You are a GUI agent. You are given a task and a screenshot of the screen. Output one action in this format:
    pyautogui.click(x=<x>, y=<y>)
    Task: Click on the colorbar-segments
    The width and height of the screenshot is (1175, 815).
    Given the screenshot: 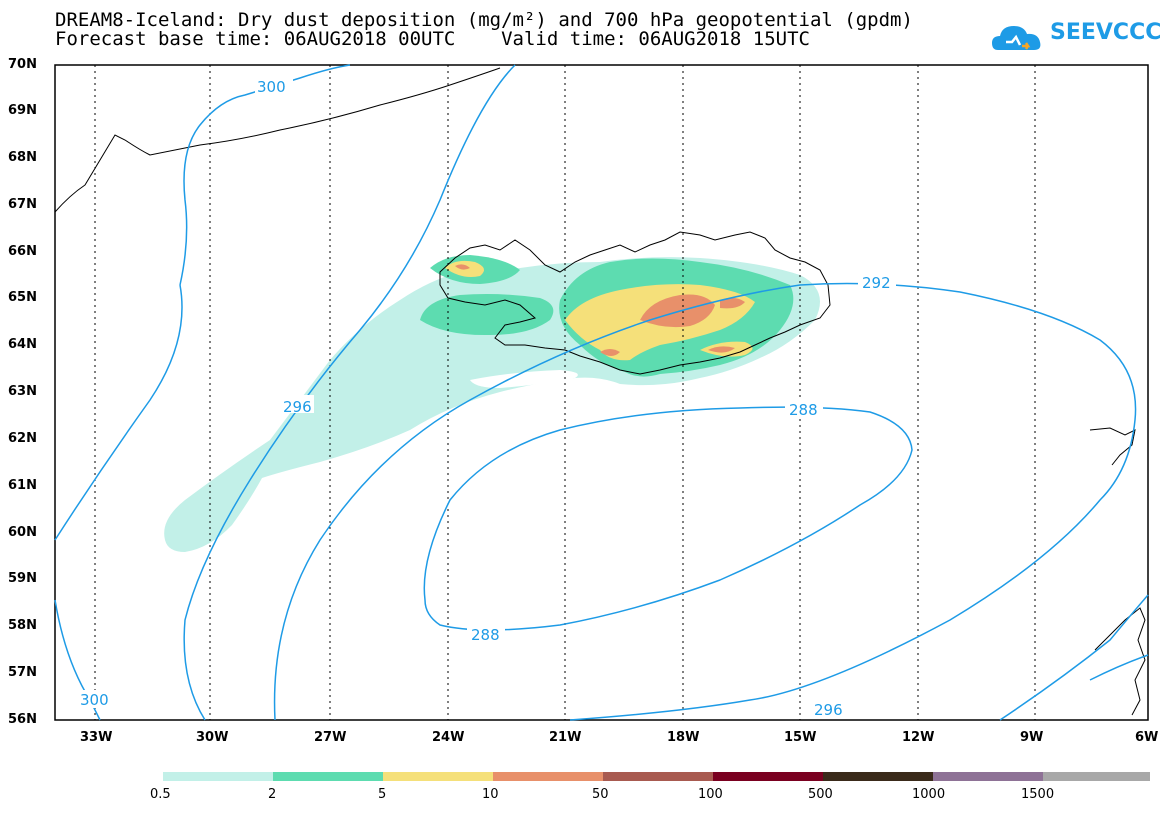 What is the action you would take?
    pyautogui.click(x=656, y=776)
    